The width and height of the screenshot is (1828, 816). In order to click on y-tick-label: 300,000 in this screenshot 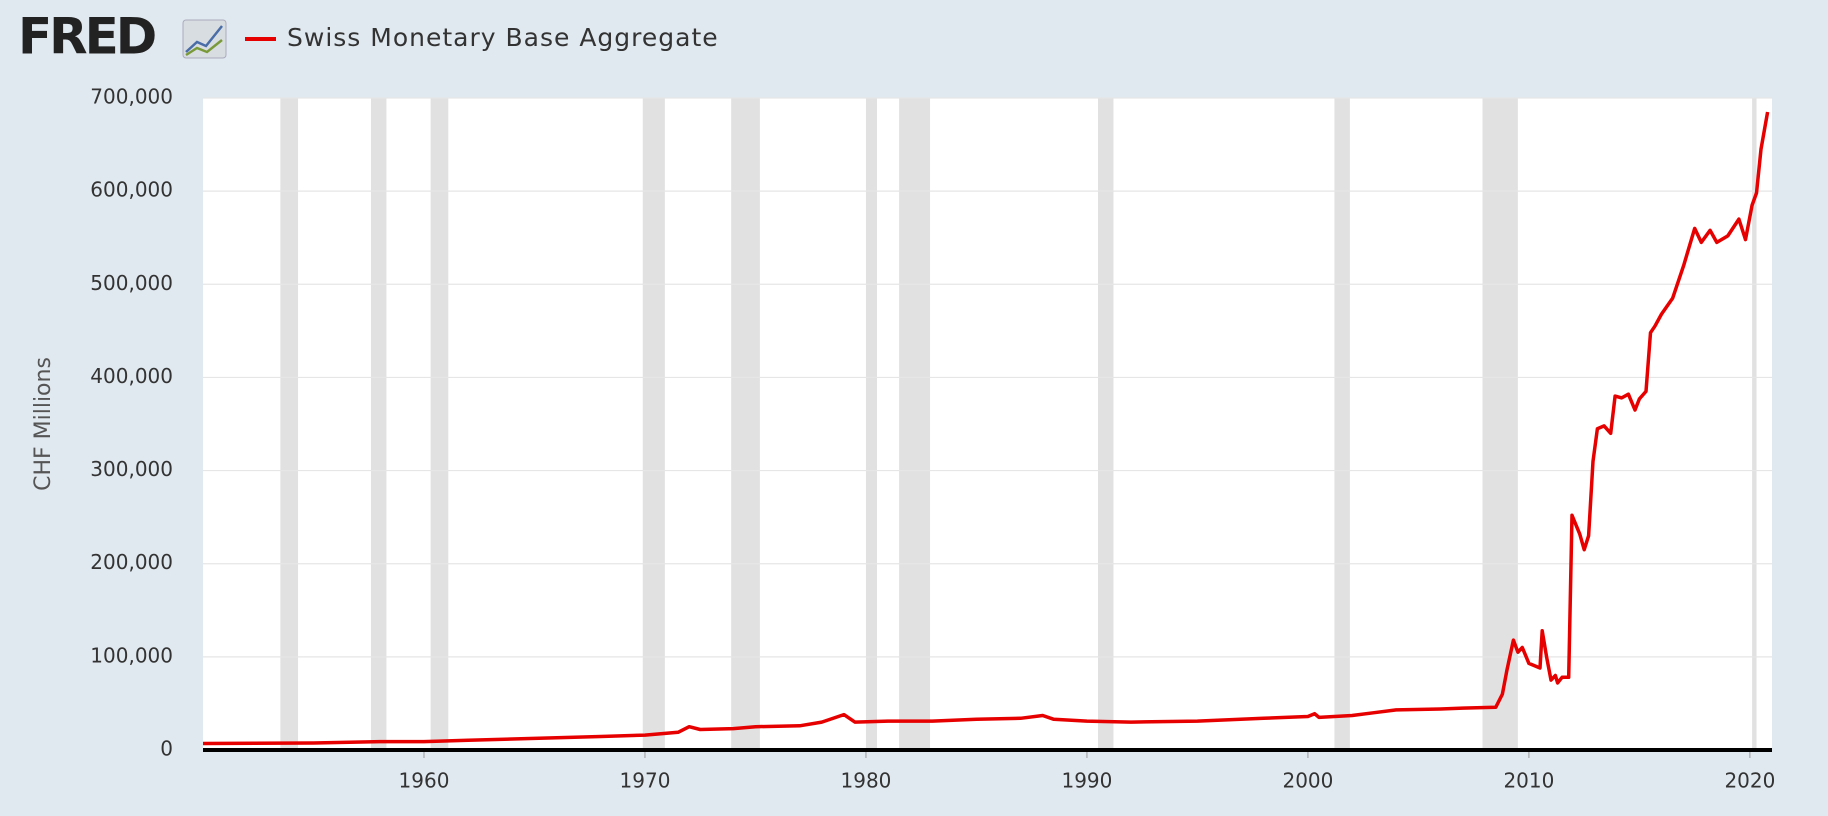, I will do `click(131, 469)`.